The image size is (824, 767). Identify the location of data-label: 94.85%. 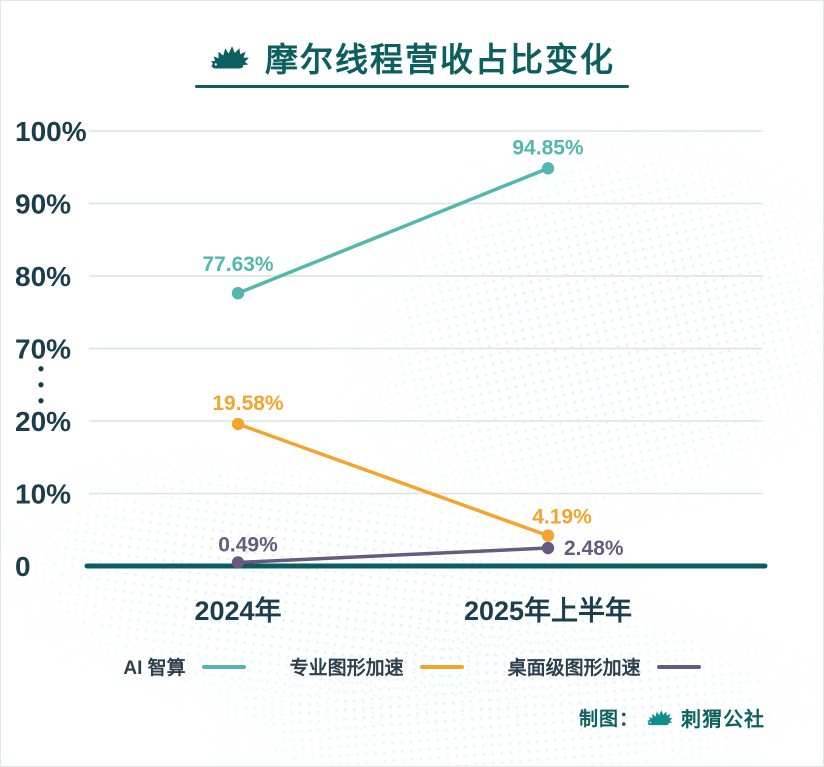
(548, 147).